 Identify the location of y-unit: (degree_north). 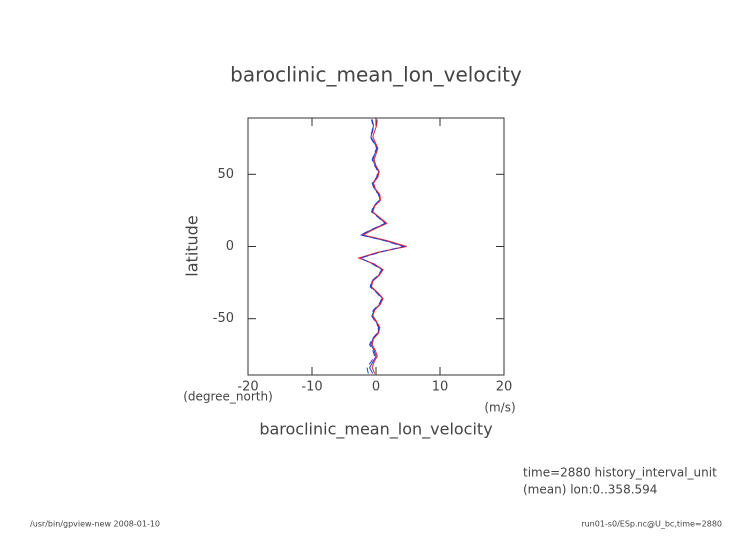
(228, 397).